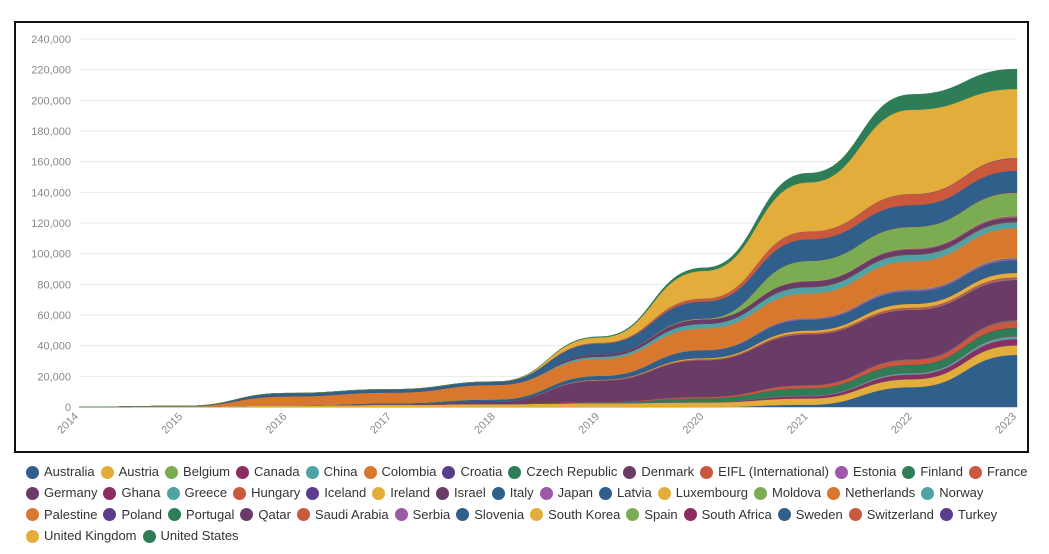  What do you see at coordinates (200, 515) in the screenshot?
I see `legend-item: Portugal` at bounding box center [200, 515].